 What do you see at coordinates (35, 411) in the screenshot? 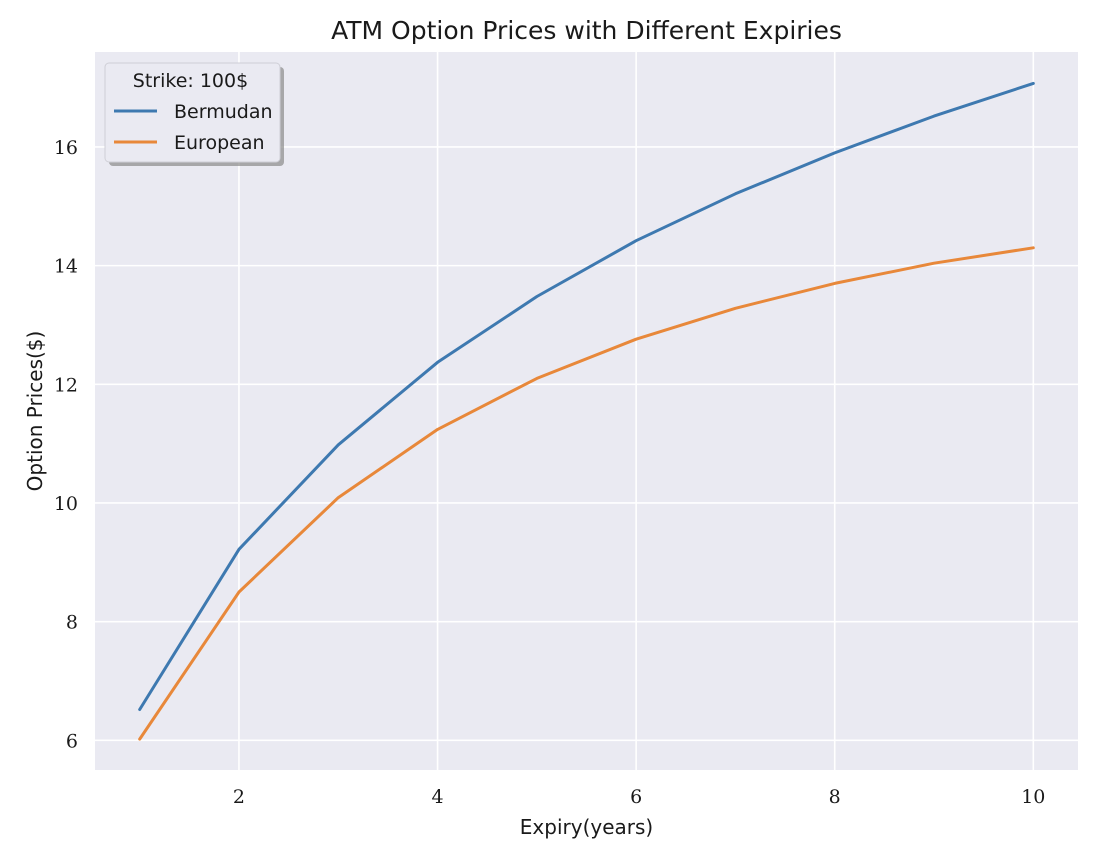
I see `y-axis-label: Option Prices($)` at bounding box center [35, 411].